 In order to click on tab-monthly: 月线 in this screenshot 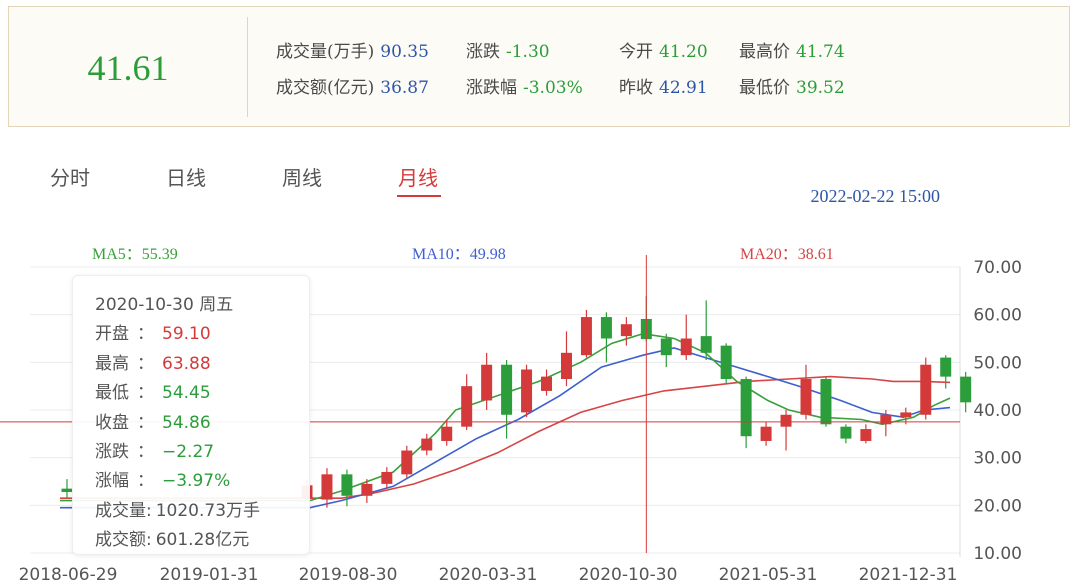, I will do `click(418, 178)`.